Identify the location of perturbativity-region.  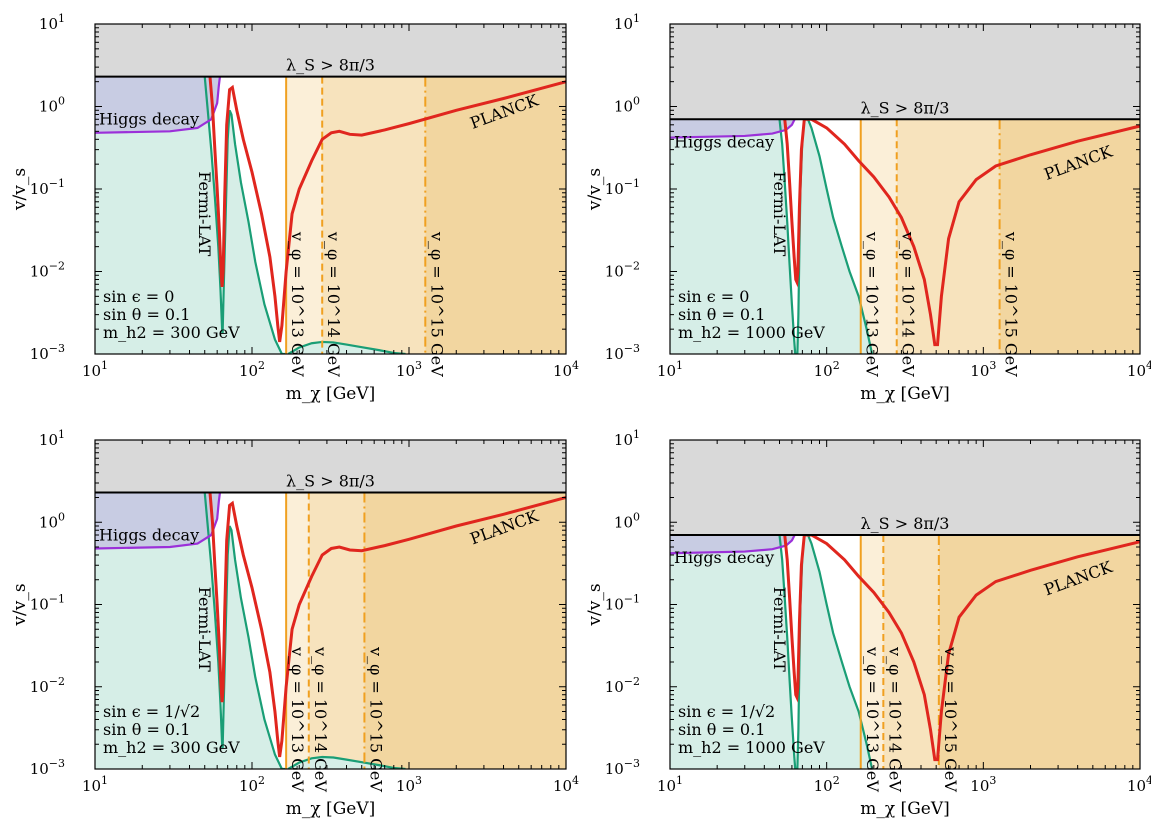
(330, 50).